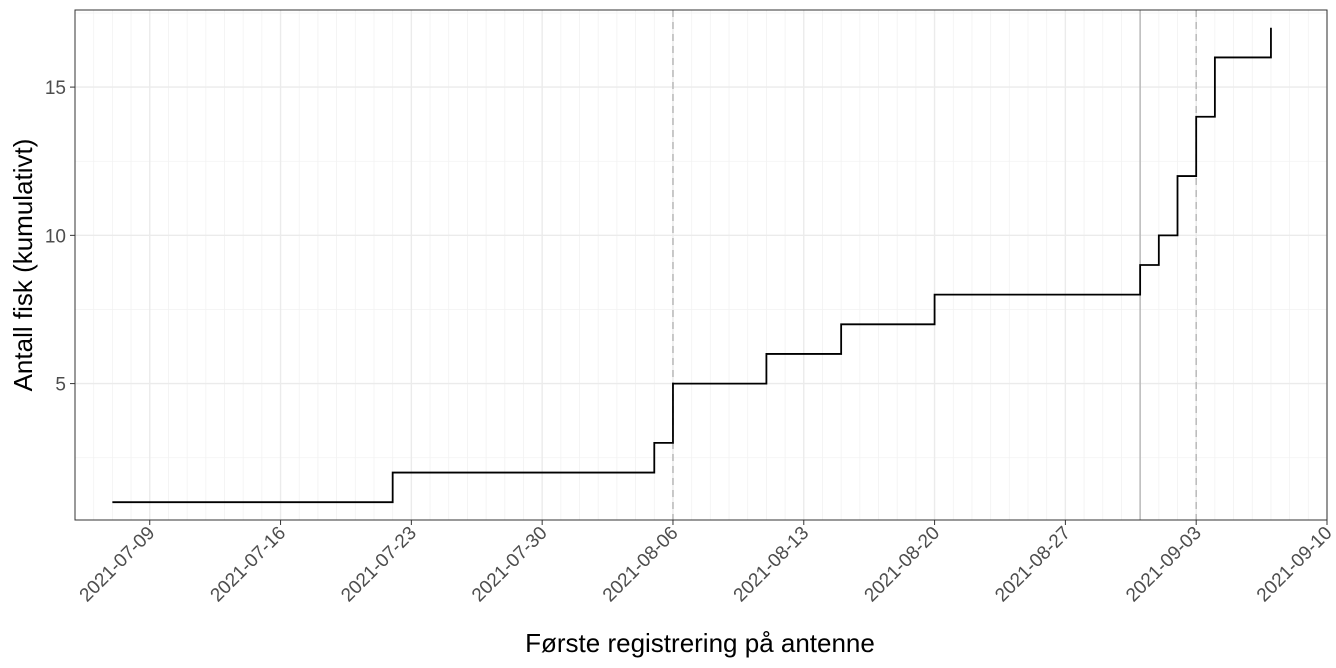 The image size is (1336, 668). What do you see at coordinates (903, 565) in the screenshot?
I see `x-tick-label: 2021-08-20` at bounding box center [903, 565].